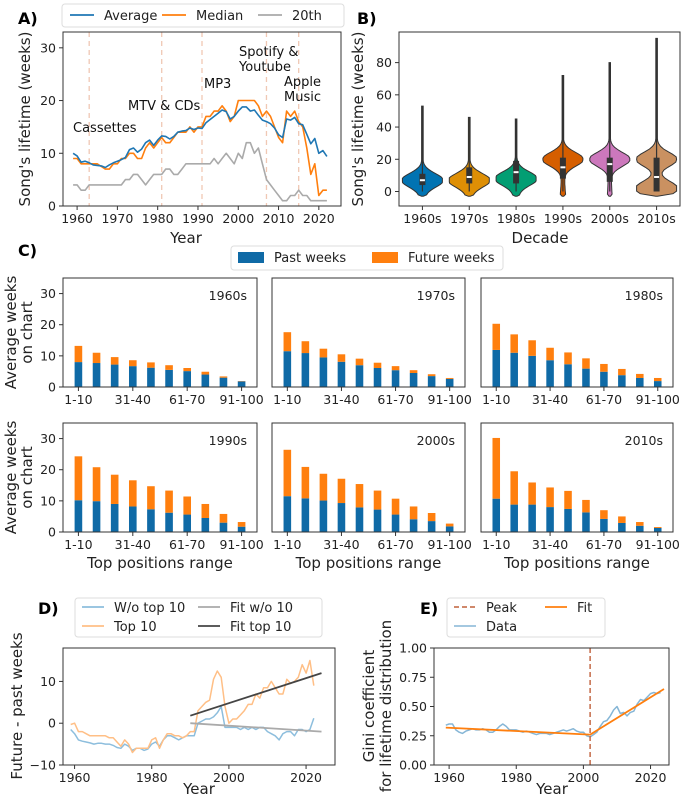 This screenshot has width=685, height=799. What do you see at coordinates (203, 15) in the screenshot?
I see `panel-a-legend` at bounding box center [203, 15].